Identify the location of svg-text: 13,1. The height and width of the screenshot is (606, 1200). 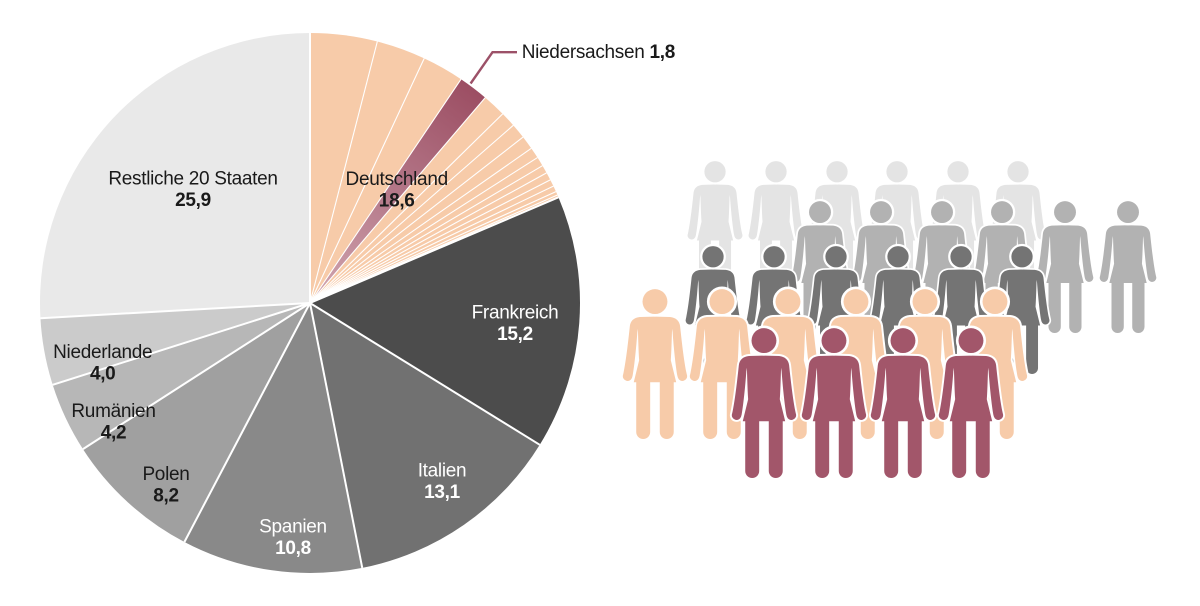
(442, 492).